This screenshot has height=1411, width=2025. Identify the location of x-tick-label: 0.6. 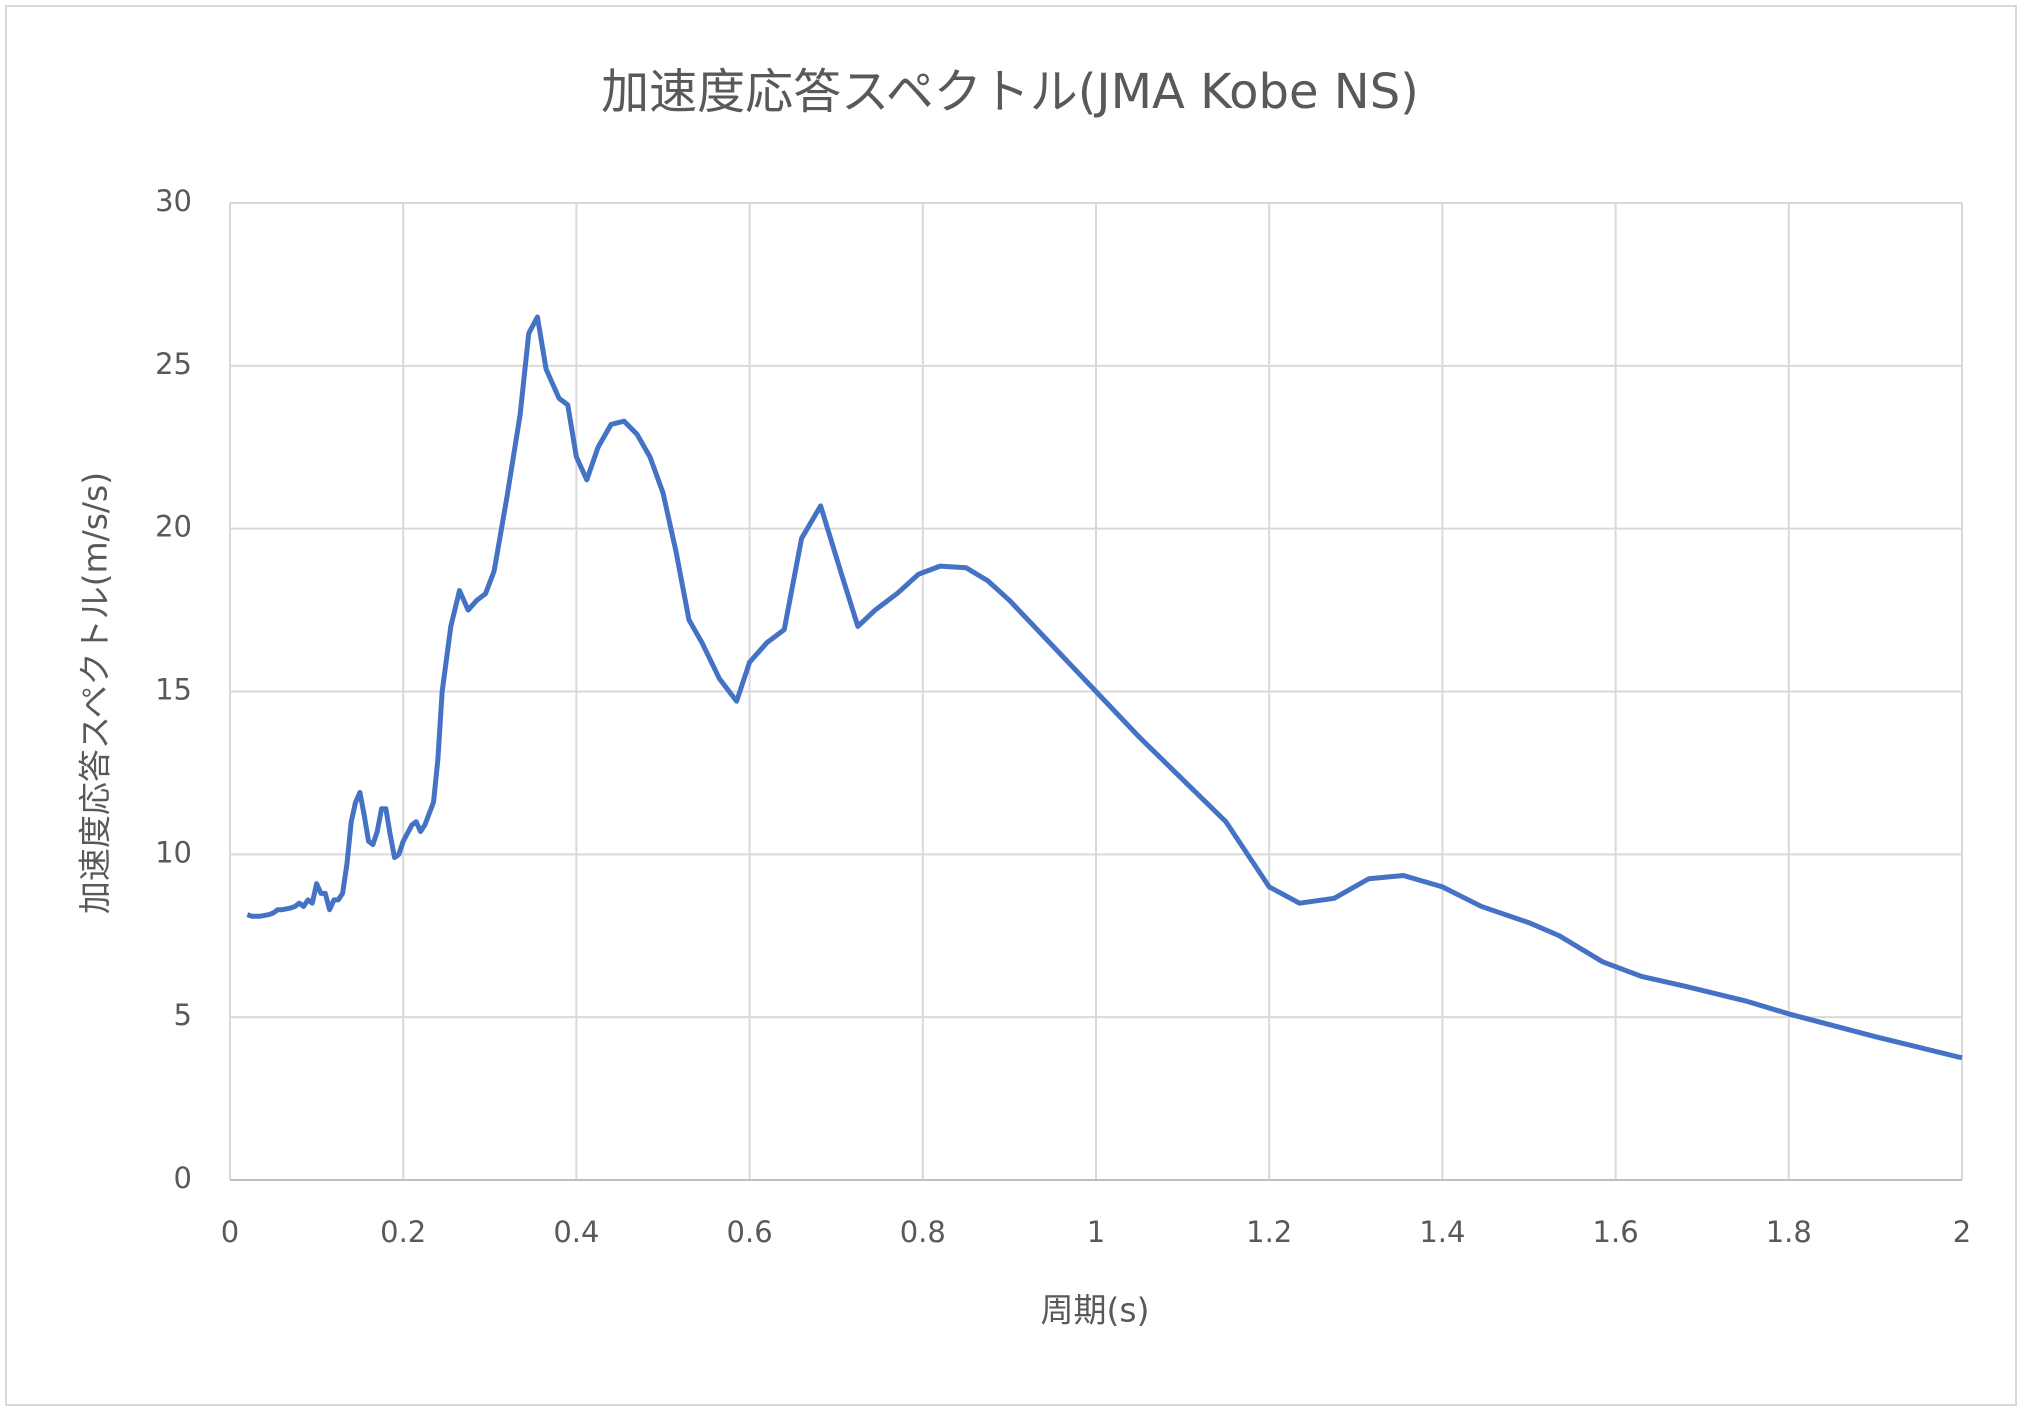
(750, 1232).